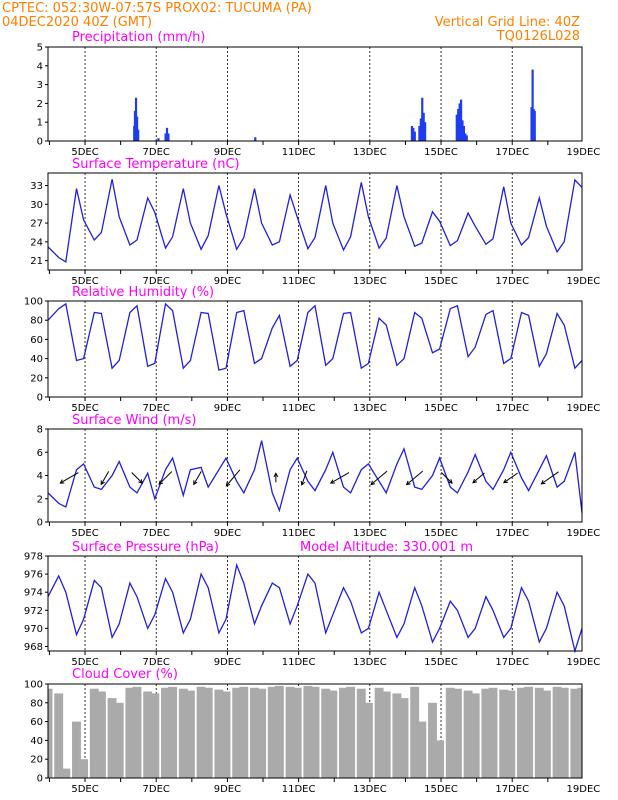 This screenshot has width=618, height=800. I want to click on humidity-ytick-label: 20, so click(36, 378).